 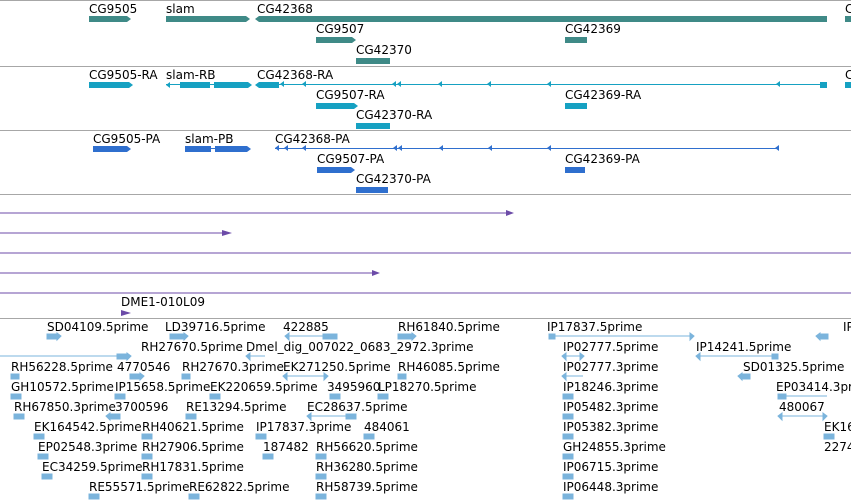 I want to click on transcript-intron, so click(x=543, y=84).